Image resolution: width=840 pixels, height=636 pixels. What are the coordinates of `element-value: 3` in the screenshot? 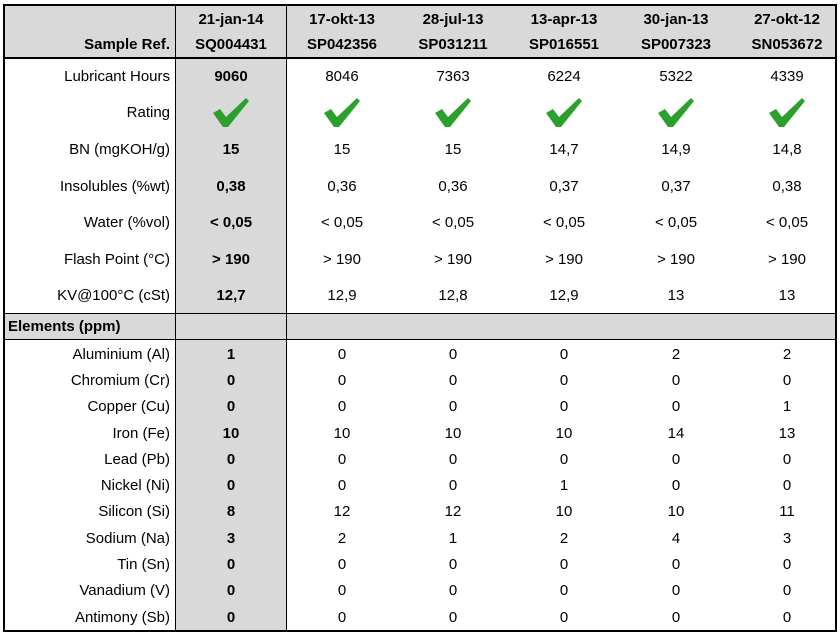 It's located at (231, 538).